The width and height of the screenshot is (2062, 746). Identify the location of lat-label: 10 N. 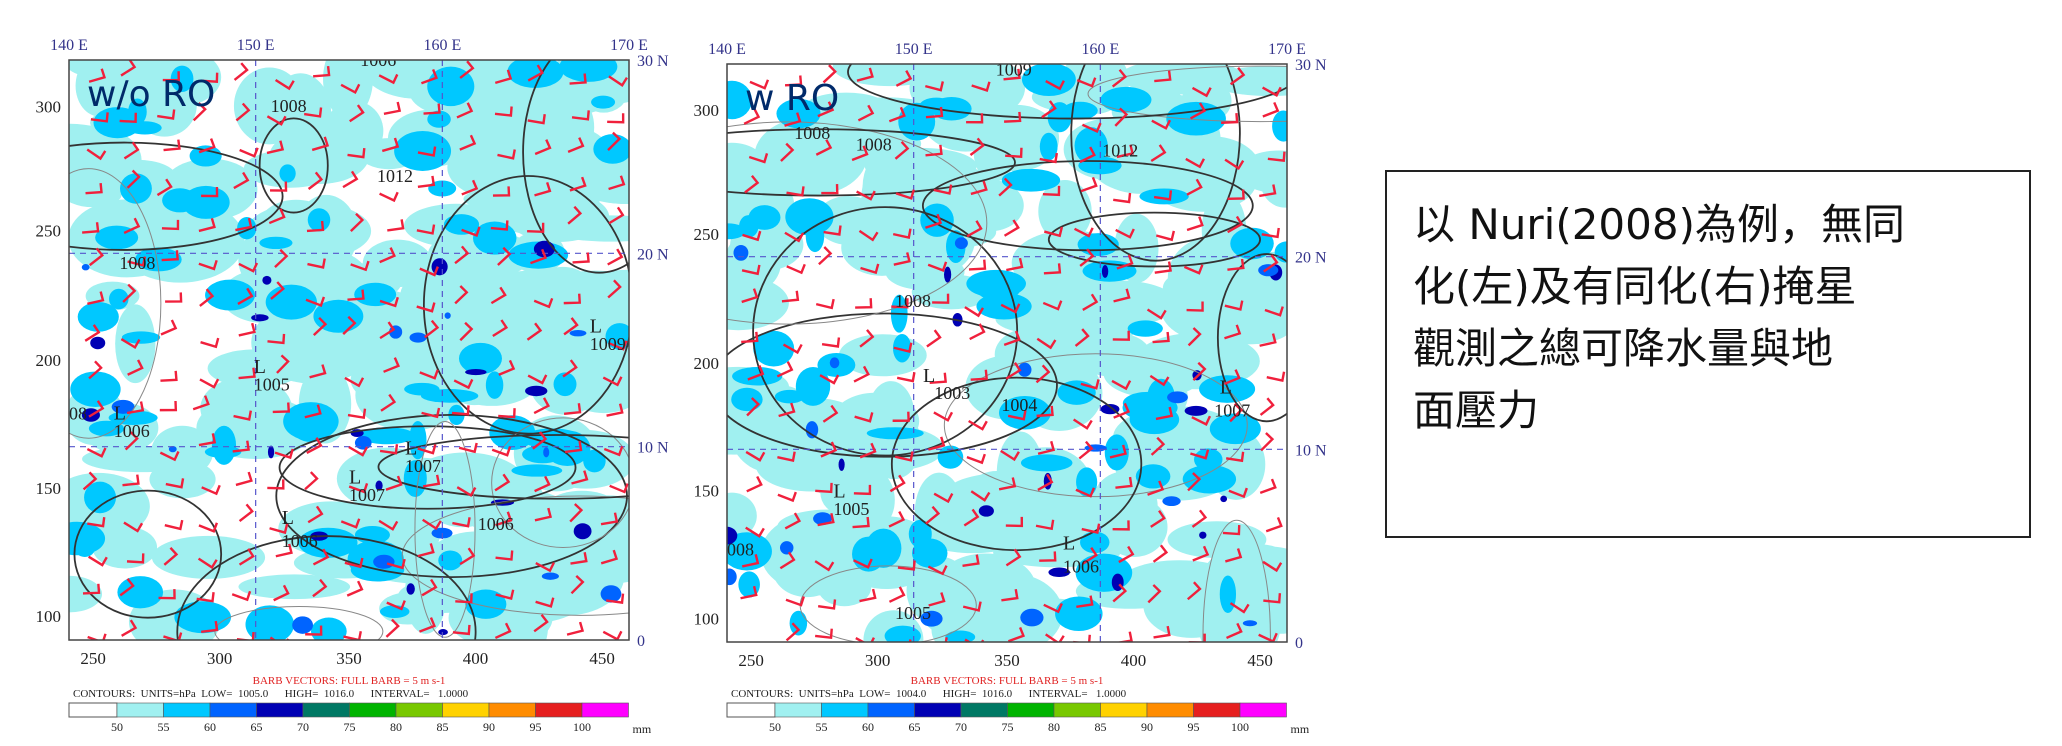
(653, 448).